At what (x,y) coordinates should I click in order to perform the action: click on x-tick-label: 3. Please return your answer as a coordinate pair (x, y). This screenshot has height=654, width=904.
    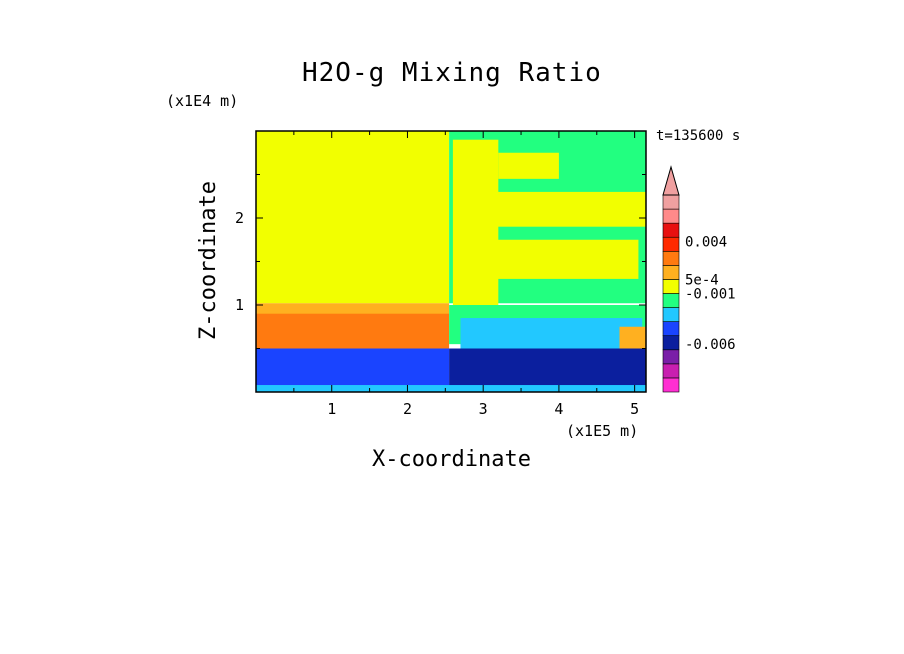
    Looking at the image, I should click on (483, 409).